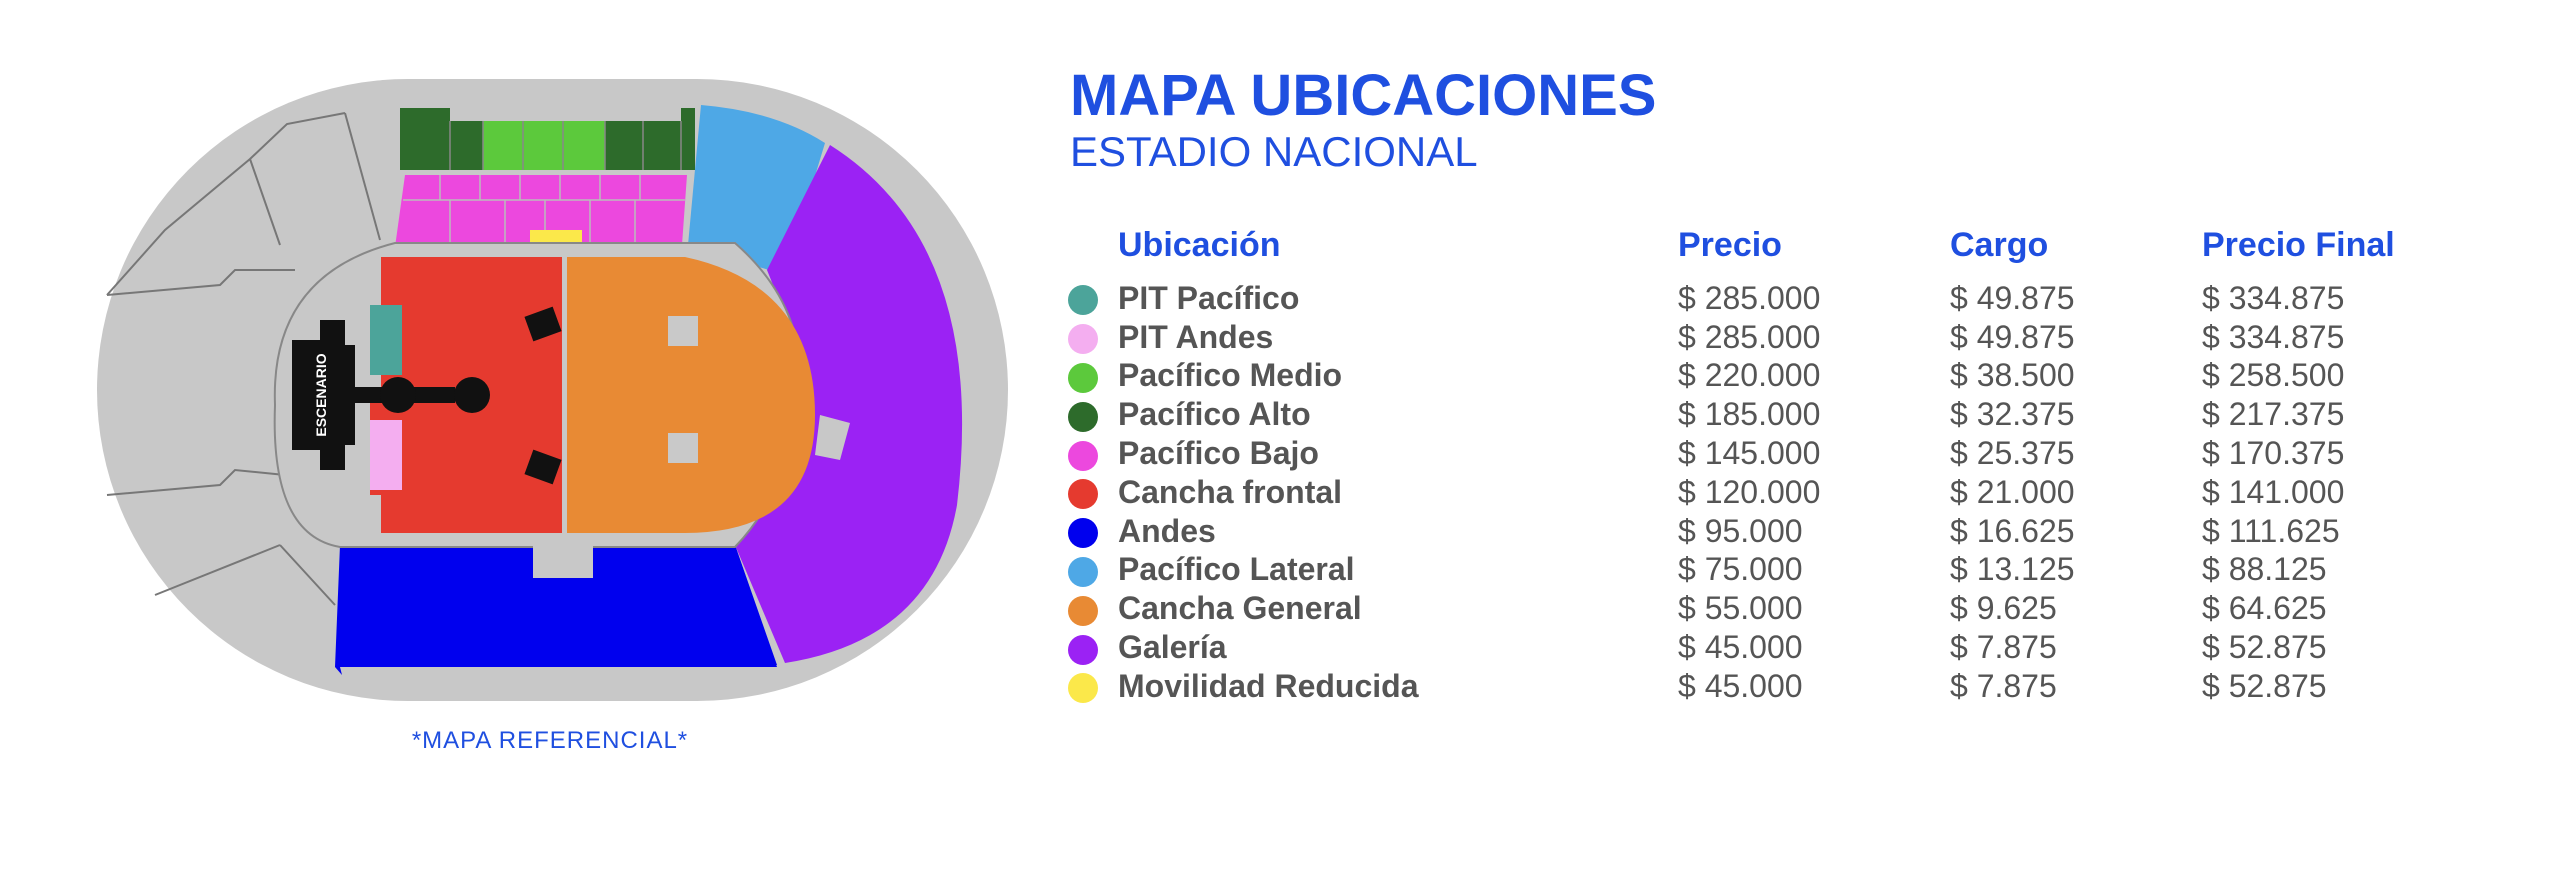 This screenshot has height=888, width=2560. What do you see at coordinates (1214, 414) in the screenshot?
I see `location-name: Pacífico Alto` at bounding box center [1214, 414].